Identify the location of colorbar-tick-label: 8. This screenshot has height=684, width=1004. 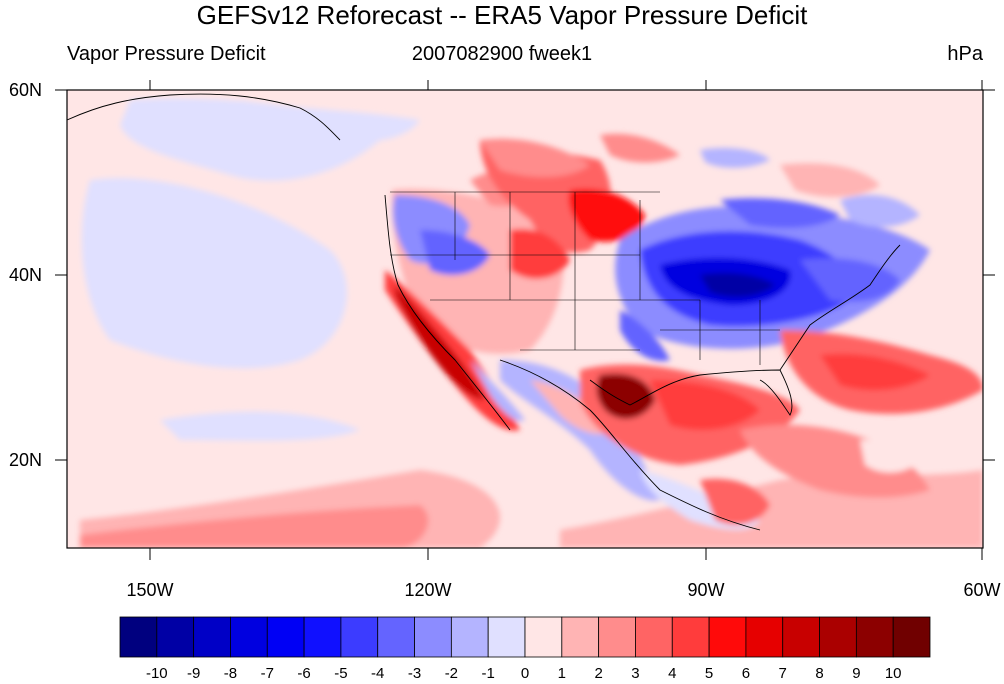
(819, 673).